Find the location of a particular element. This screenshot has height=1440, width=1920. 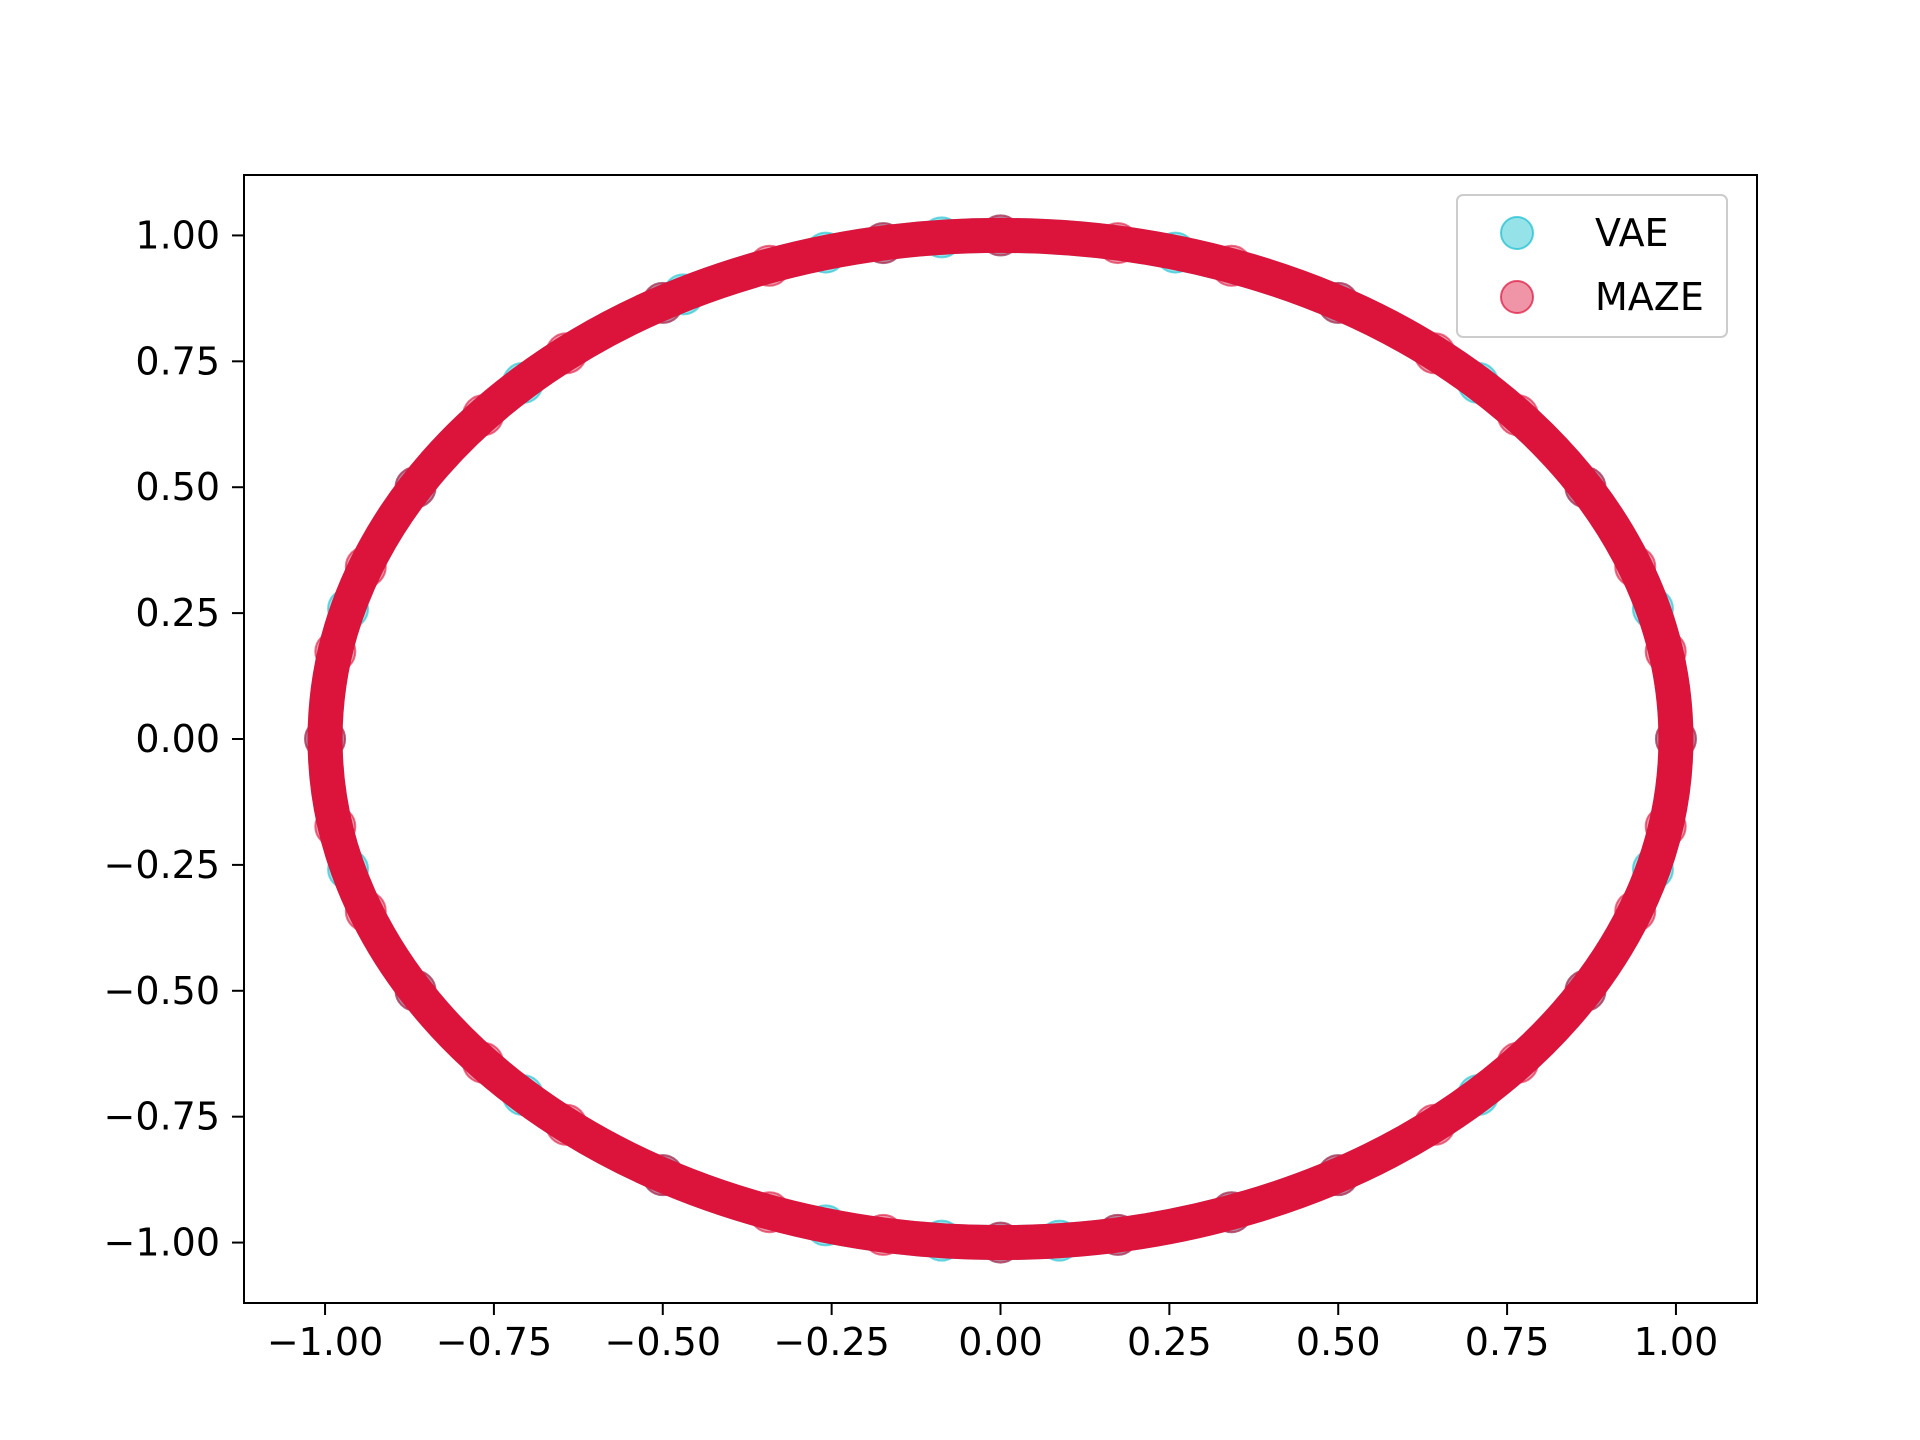

y-tick-label: 0.75 is located at coordinates (177, 361).